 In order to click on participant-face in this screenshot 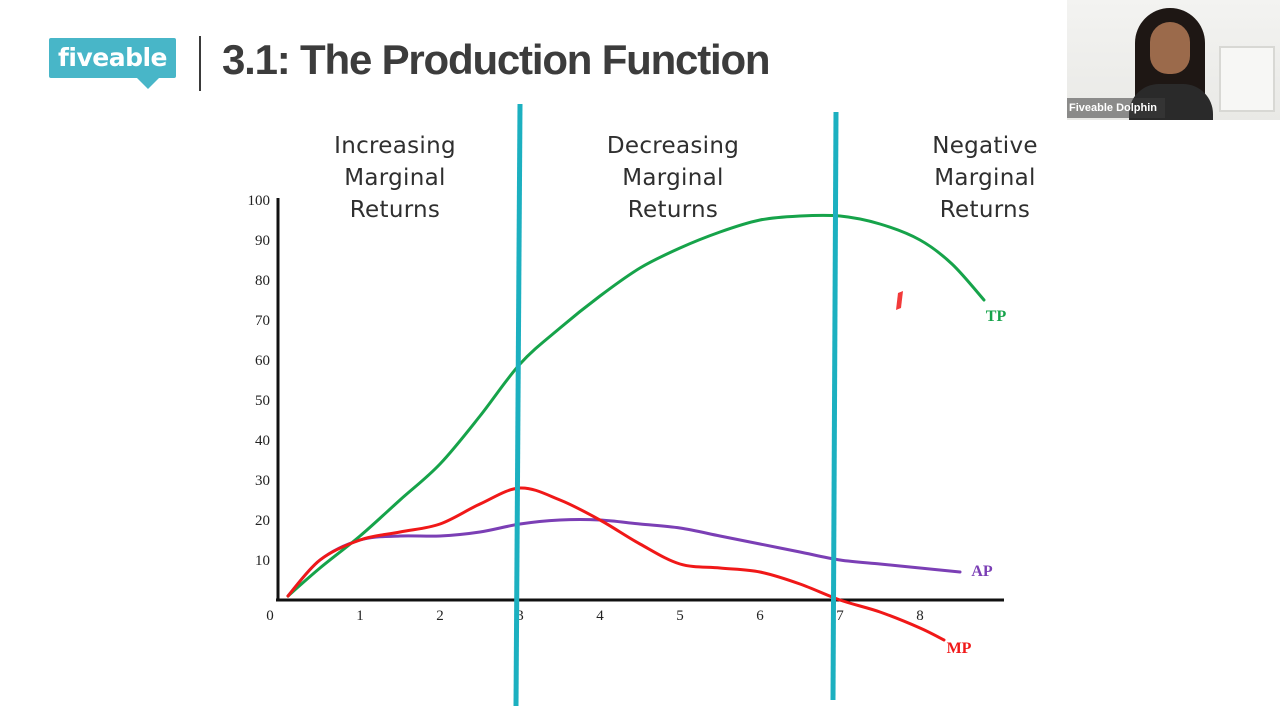, I will do `click(1170, 48)`.